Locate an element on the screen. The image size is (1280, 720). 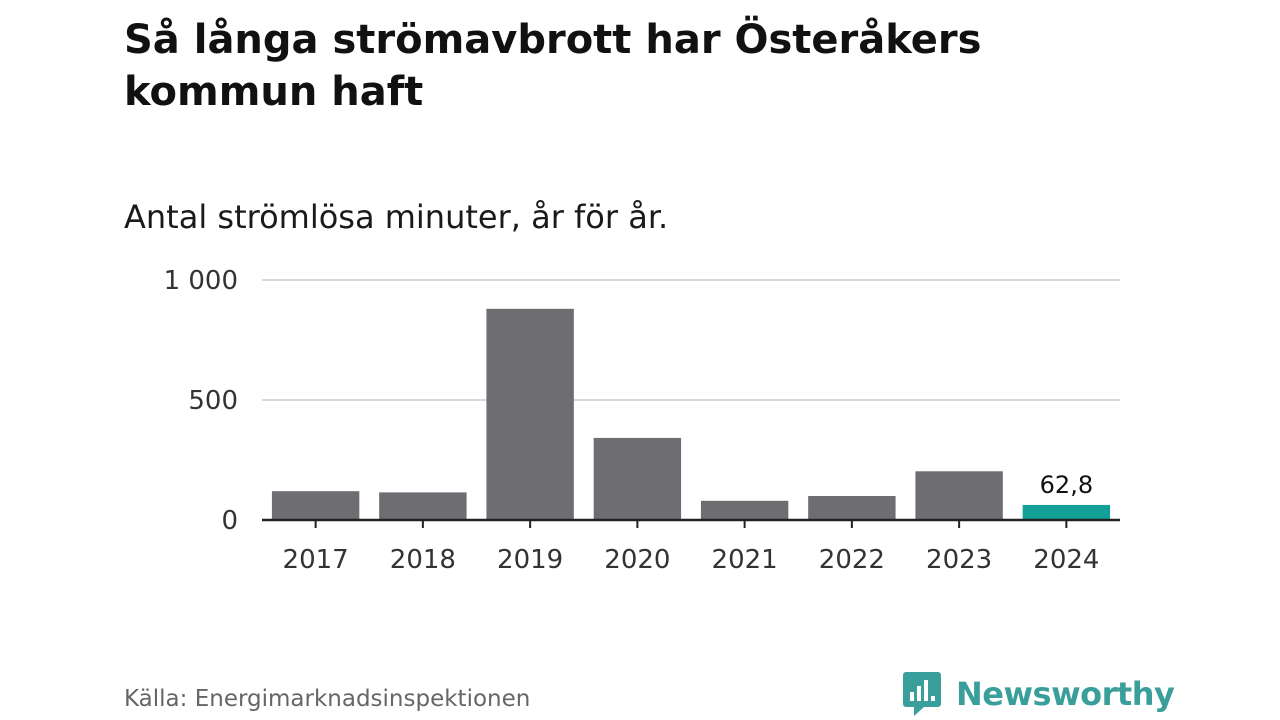
y-axis-ticks: 0 500 1 000 is located at coordinates (201, 401).